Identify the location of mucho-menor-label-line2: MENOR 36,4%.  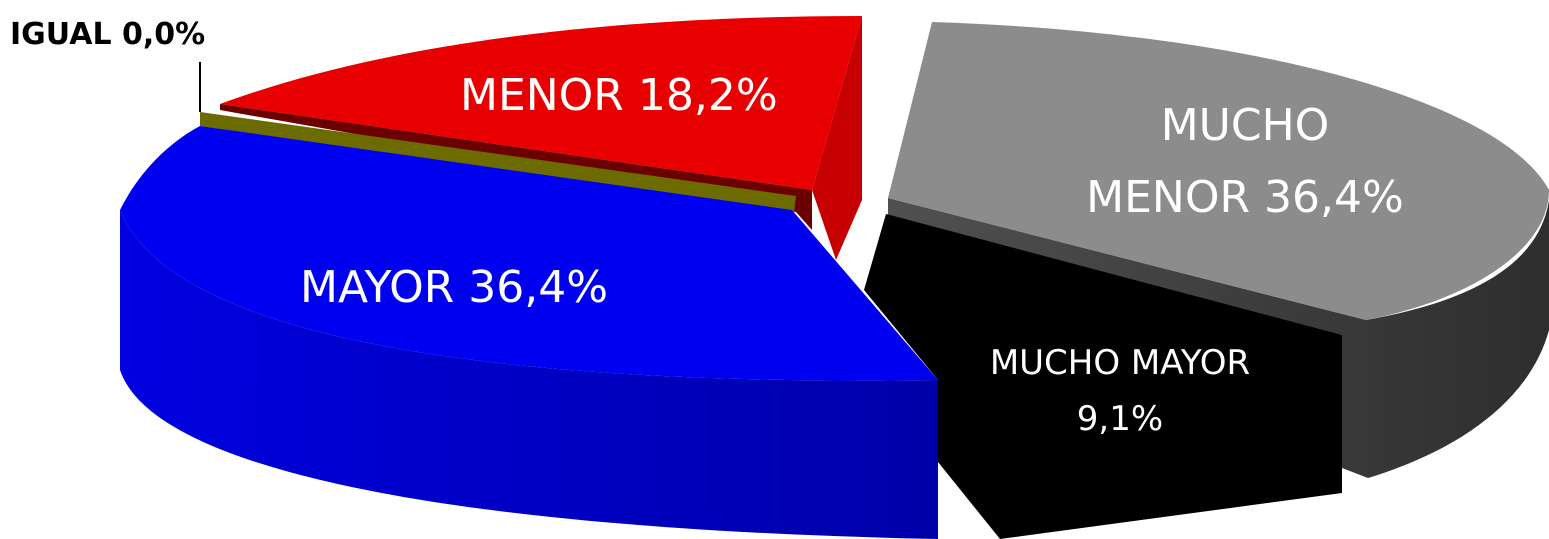
(1245, 197).